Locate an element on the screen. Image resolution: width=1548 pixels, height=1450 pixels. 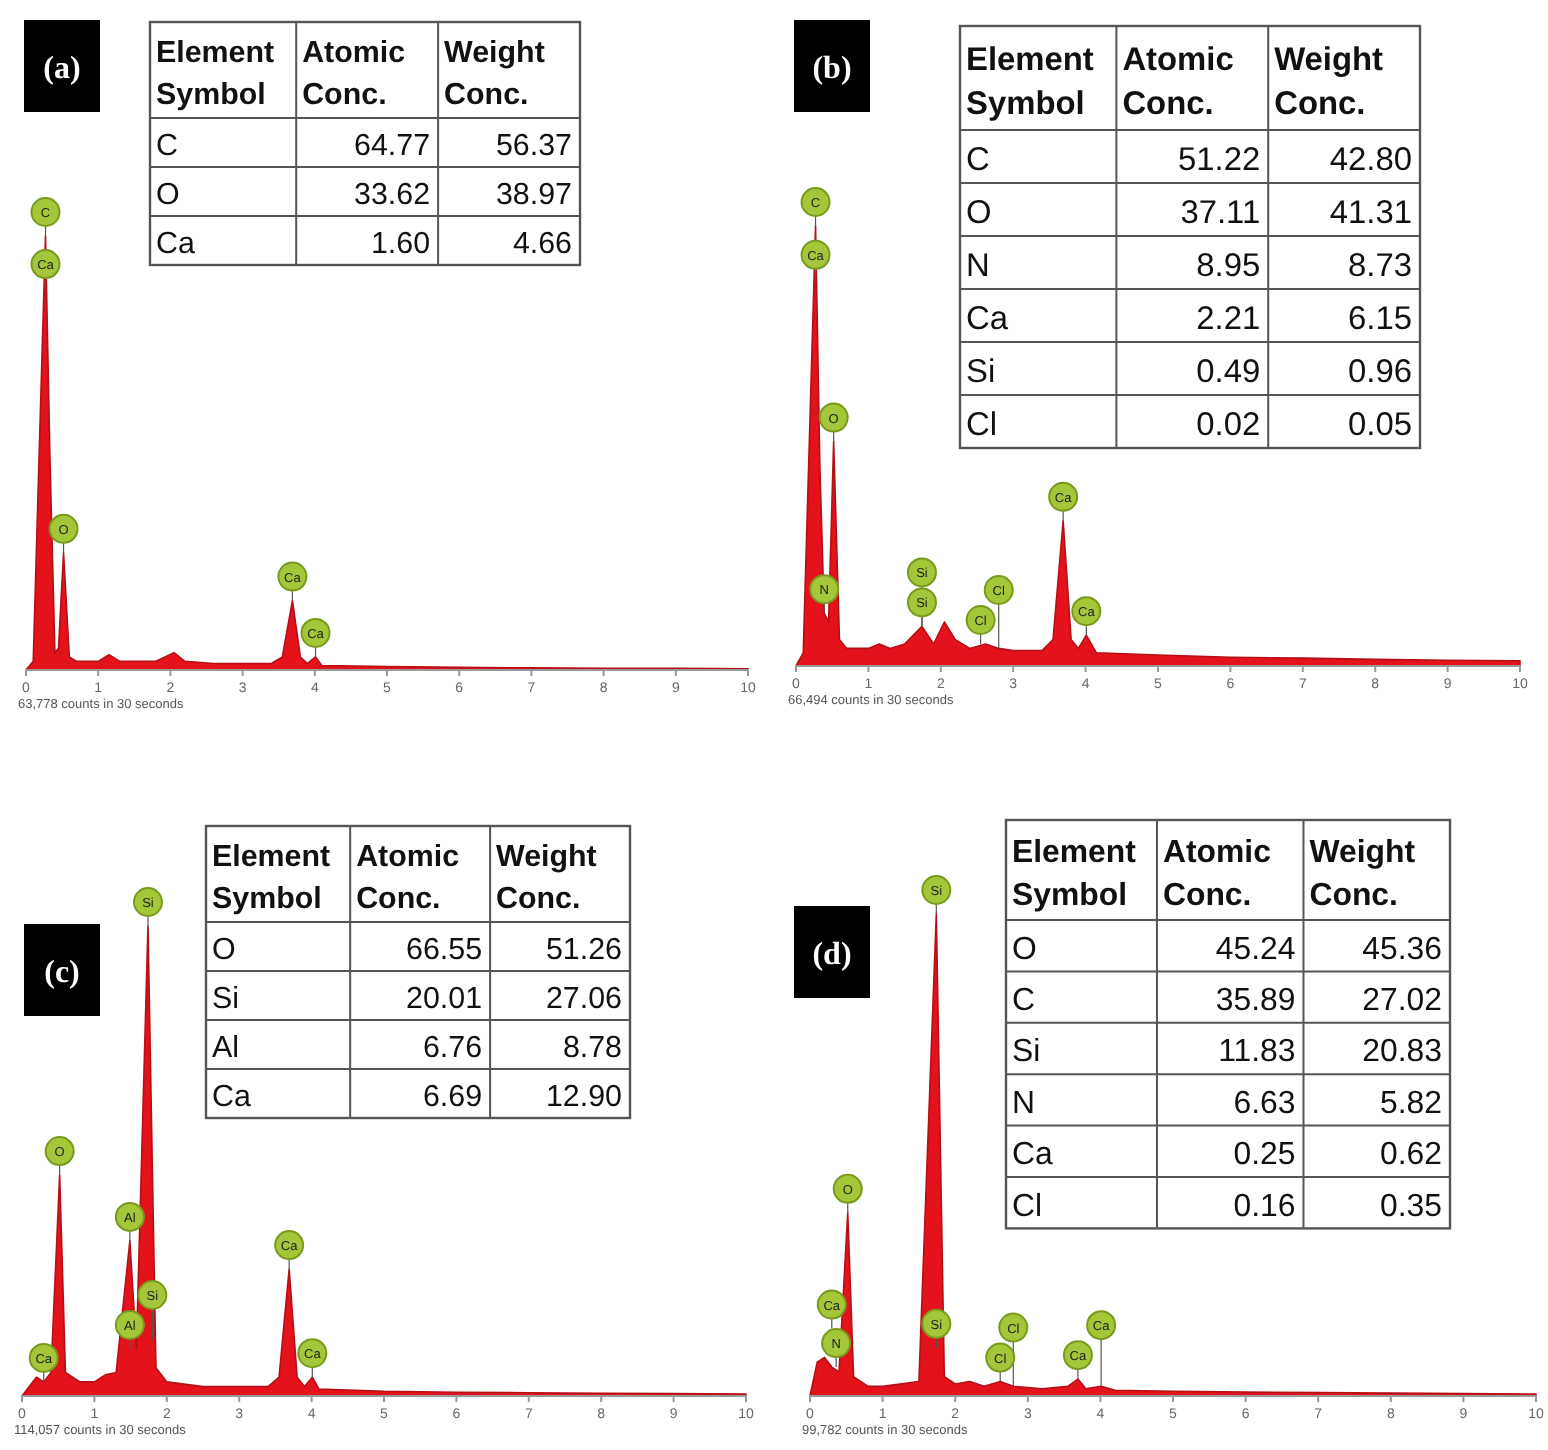
data-label: 66.55 is located at coordinates (444, 949).